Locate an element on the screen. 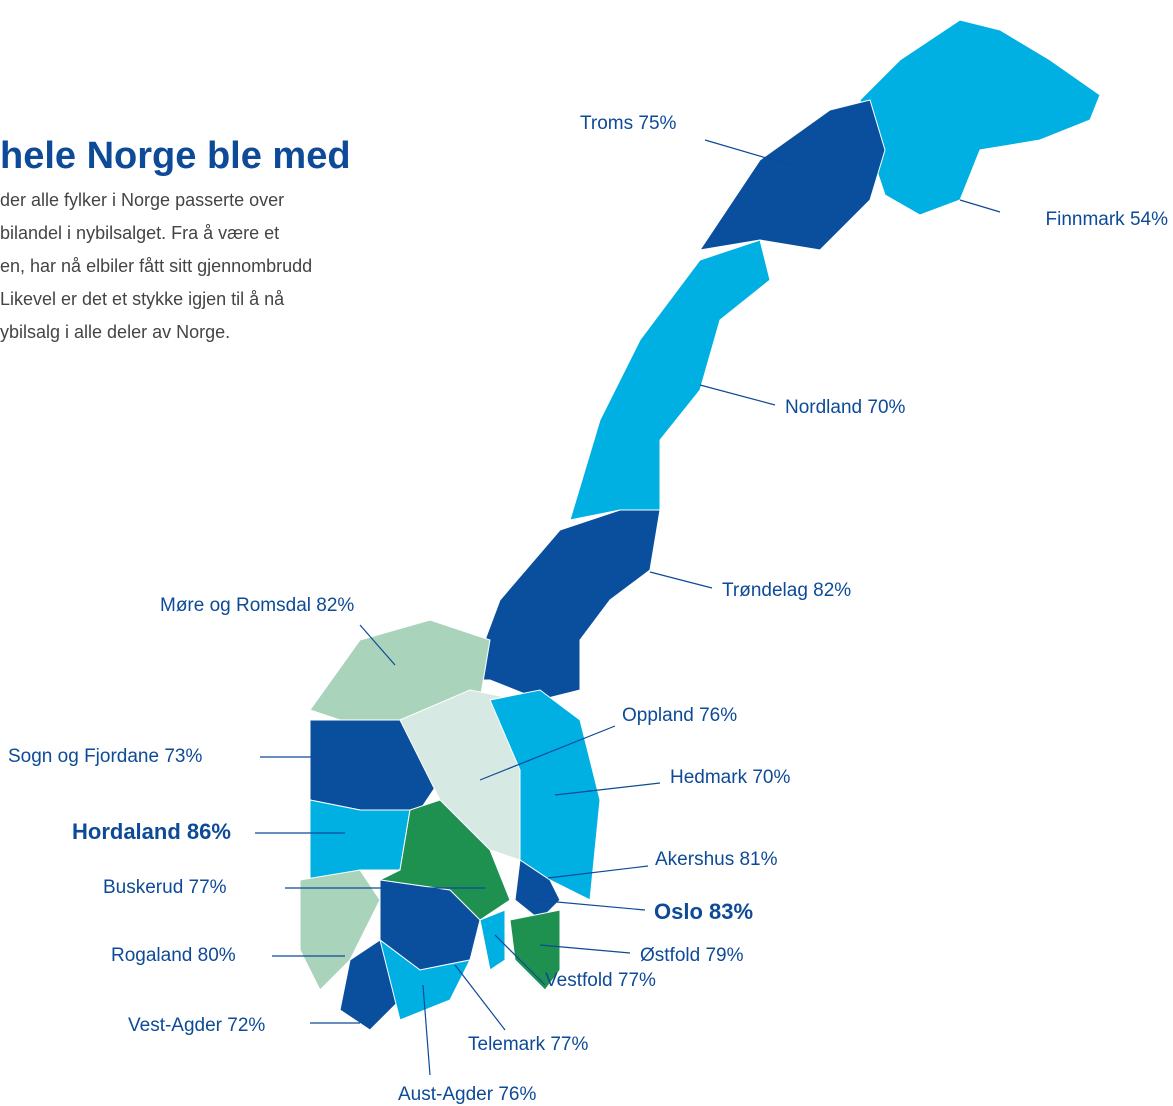 This screenshot has width=1173, height=1106. vestfold is located at coordinates (492, 940).